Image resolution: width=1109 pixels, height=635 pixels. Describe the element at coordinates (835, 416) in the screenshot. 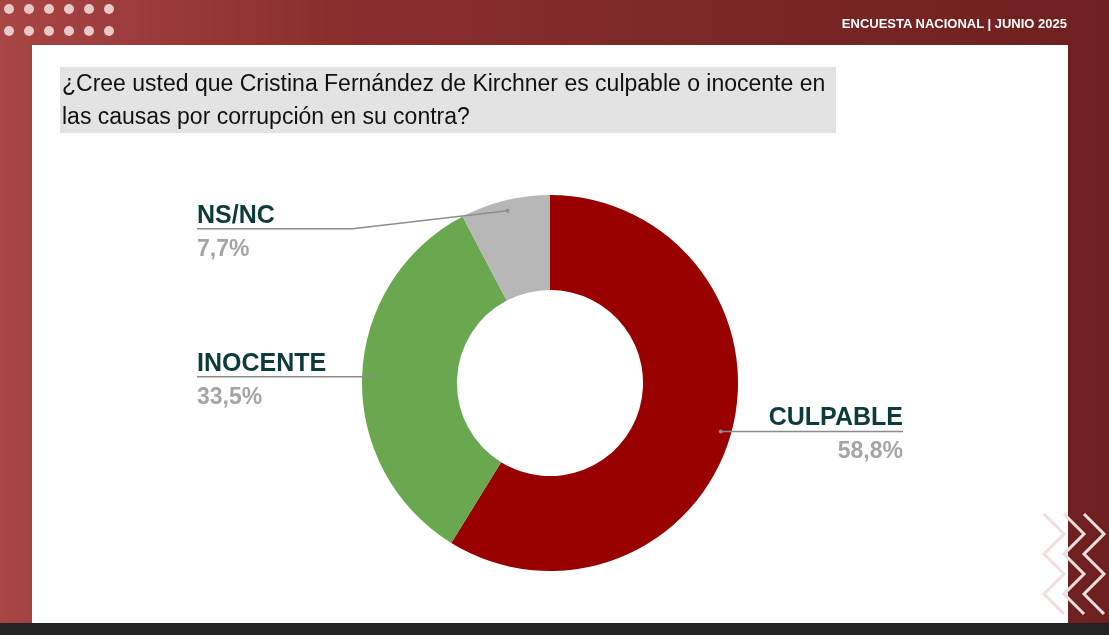

I see `slice-label: CULPABLE` at that location.